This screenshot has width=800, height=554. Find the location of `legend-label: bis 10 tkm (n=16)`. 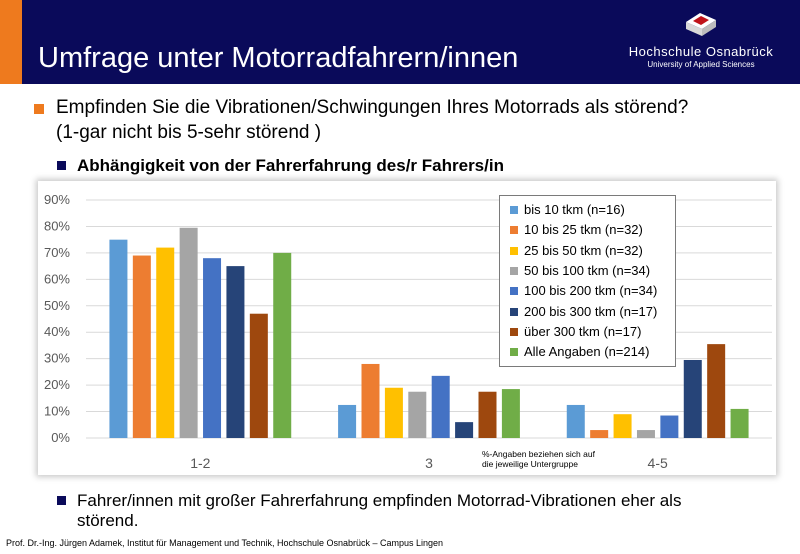

legend-label: bis 10 tkm (n=16) is located at coordinates (574, 209).